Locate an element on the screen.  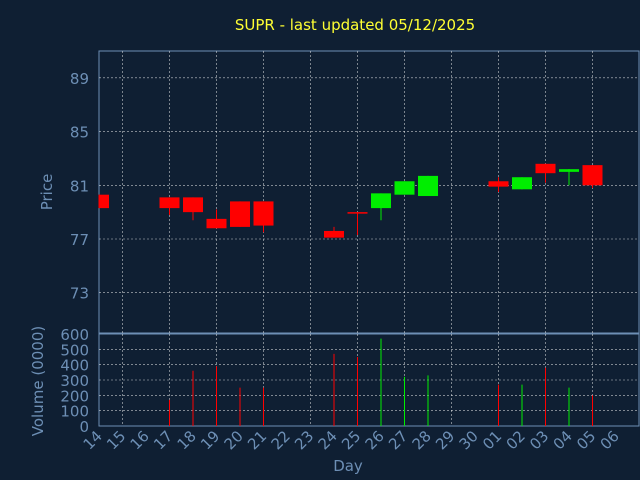
volume-tick-label: 600 is located at coordinates (74, 335).